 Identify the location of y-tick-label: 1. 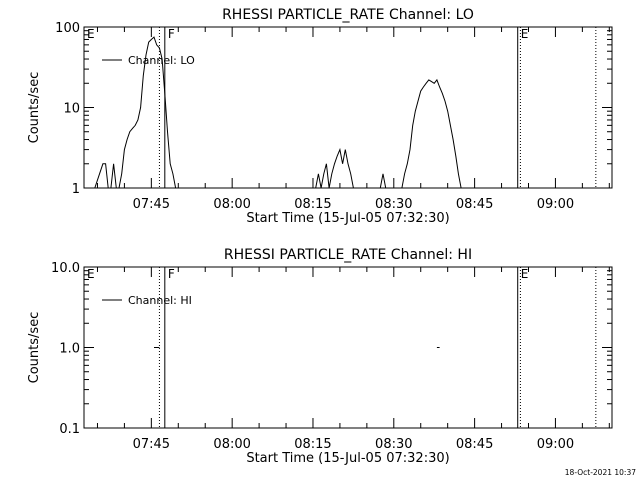
(76, 189).